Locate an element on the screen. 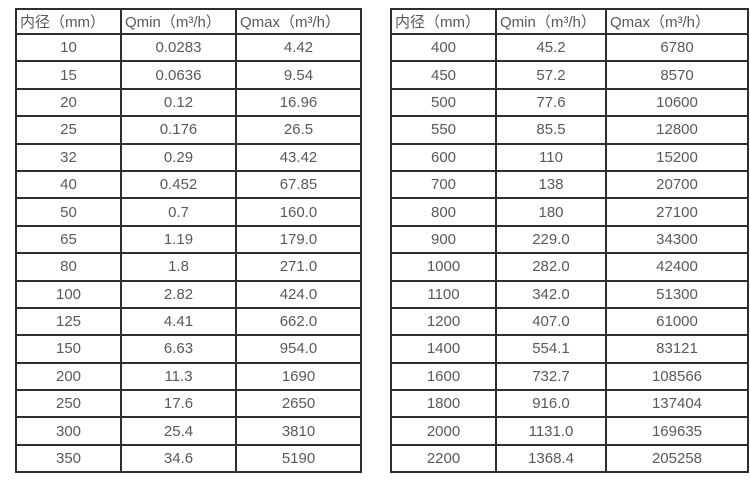 The height and width of the screenshot is (483, 750). table-cell: 125 is located at coordinates (68, 321).